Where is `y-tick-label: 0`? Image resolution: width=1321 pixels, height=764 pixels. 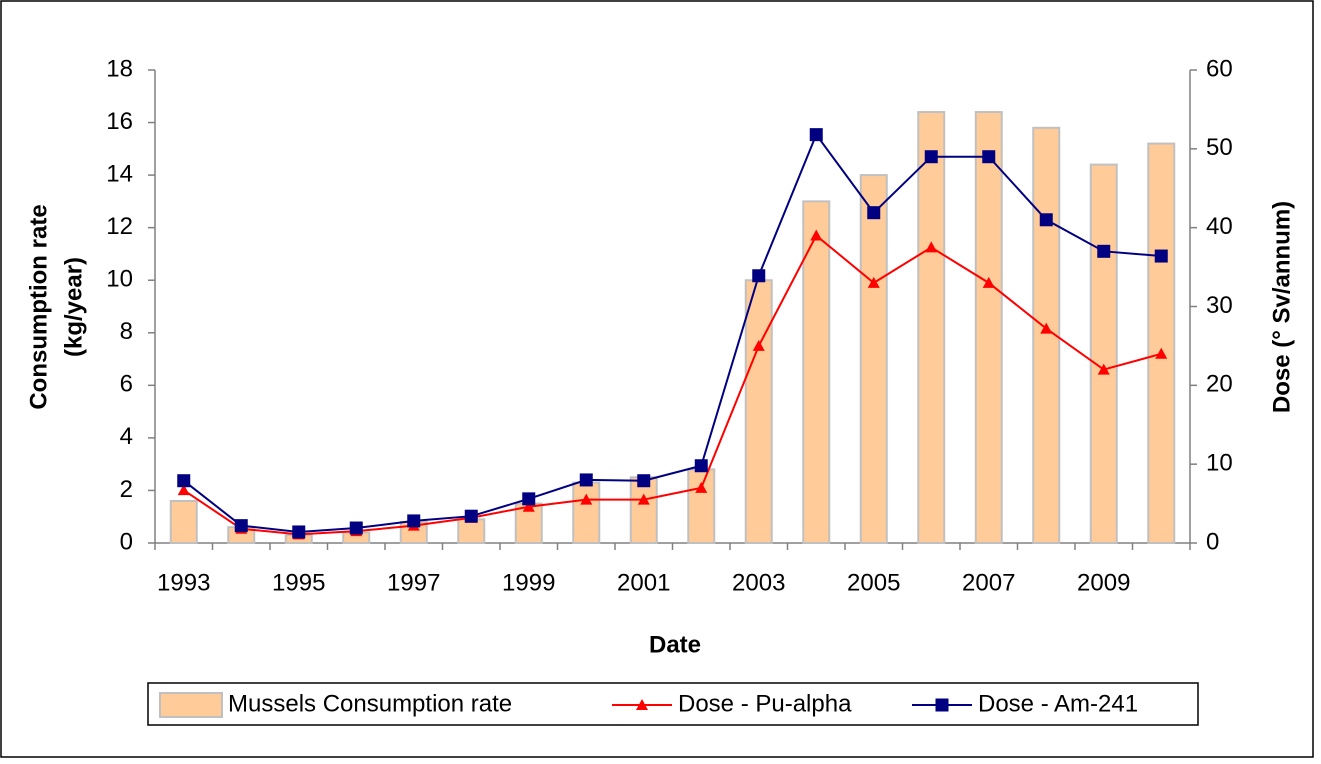
y-tick-label: 0 is located at coordinates (126, 541).